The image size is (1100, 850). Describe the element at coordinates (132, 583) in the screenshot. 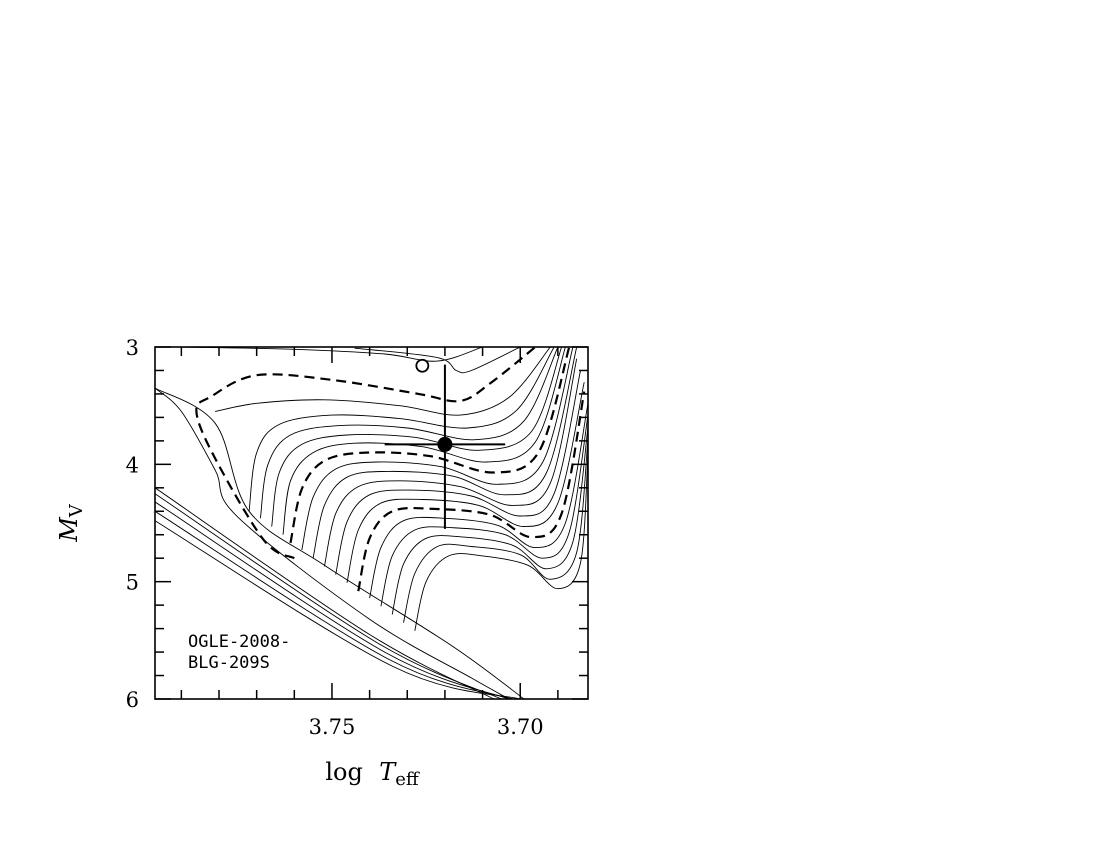

I see `y-tick-label: 5` at that location.